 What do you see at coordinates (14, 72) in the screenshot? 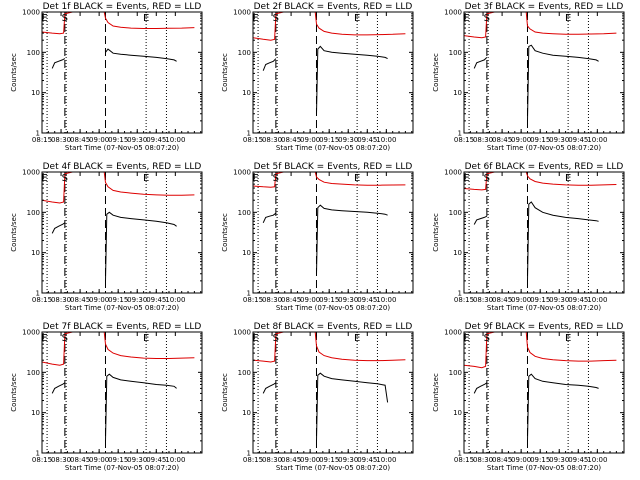
I see `y-axis-label: Counts/sec` at bounding box center [14, 72].